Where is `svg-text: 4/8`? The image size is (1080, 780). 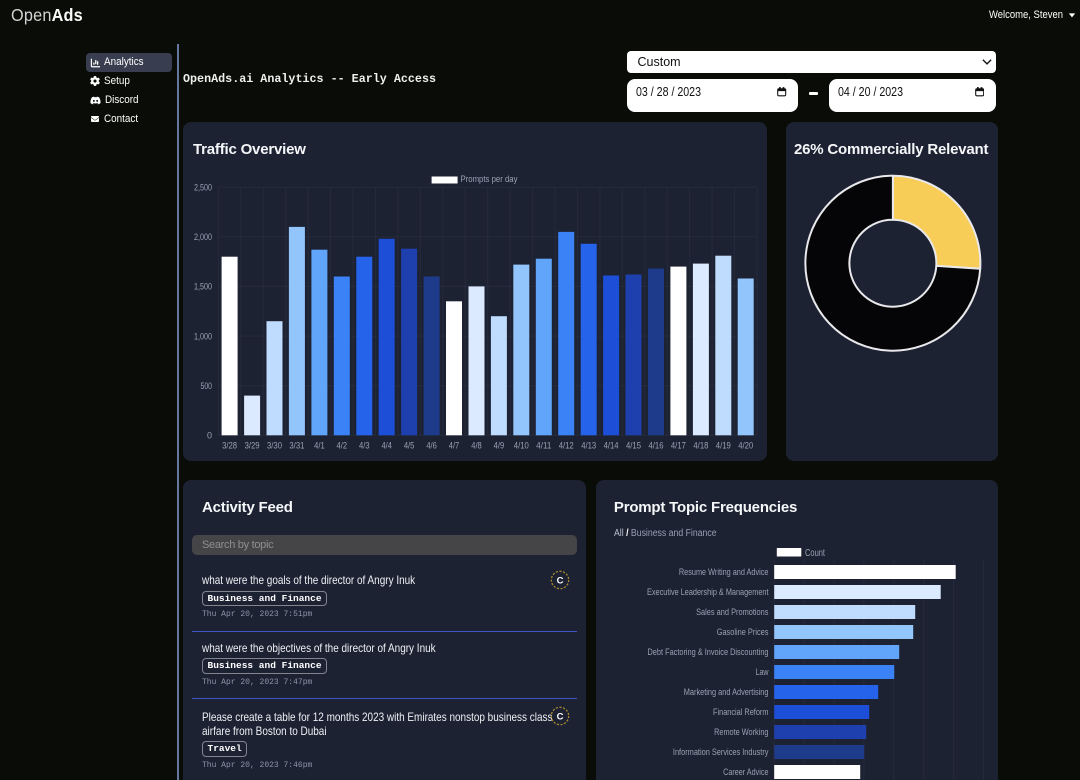 svg-text: 4/8 is located at coordinates (476, 446).